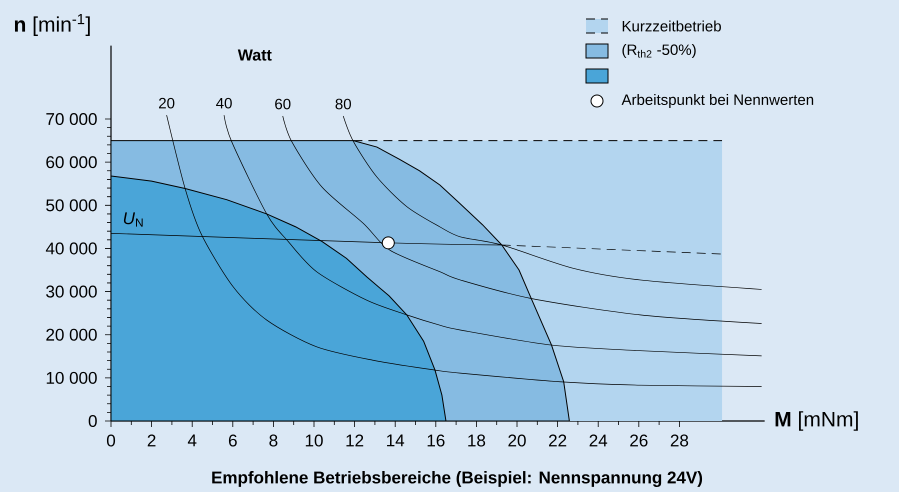 Image resolution: width=899 pixels, height=492 pixels. What do you see at coordinates (111, 440) in the screenshot?
I see `x-tick-label: 0` at bounding box center [111, 440].